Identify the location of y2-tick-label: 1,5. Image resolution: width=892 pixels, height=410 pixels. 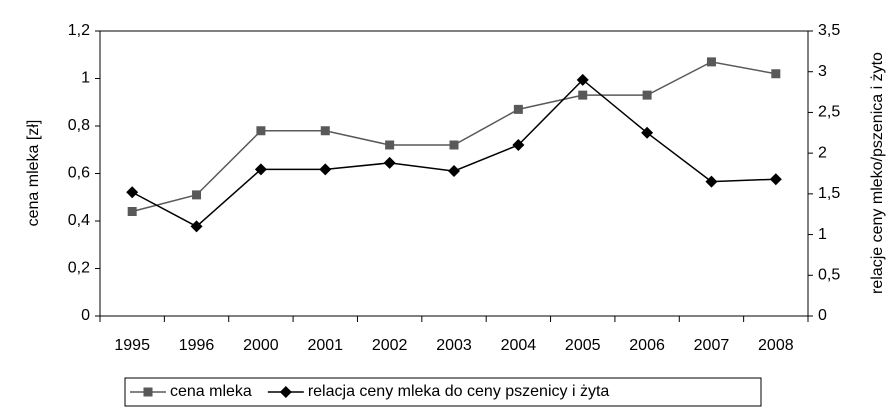
(829, 193).